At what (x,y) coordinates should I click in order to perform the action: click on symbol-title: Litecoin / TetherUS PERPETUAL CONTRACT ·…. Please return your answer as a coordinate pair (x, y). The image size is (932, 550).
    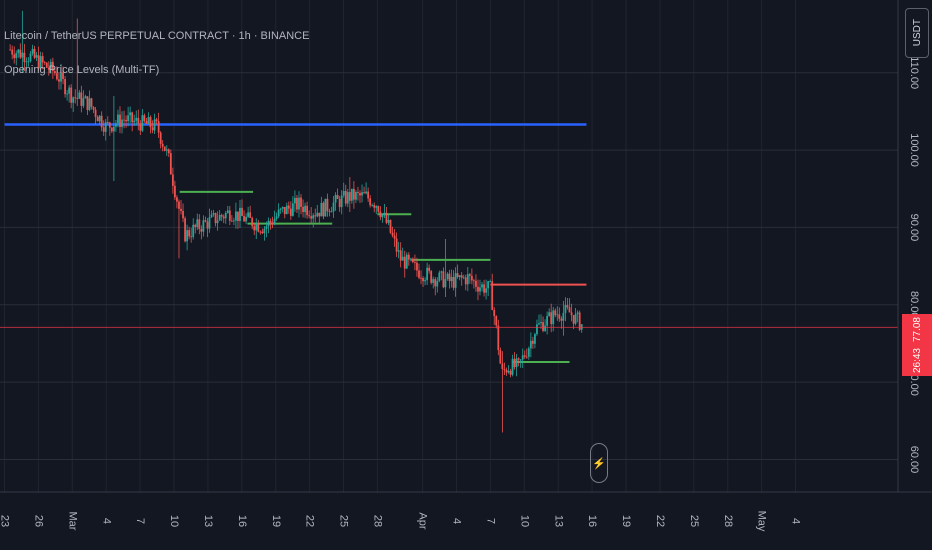
    Looking at the image, I should click on (157, 36).